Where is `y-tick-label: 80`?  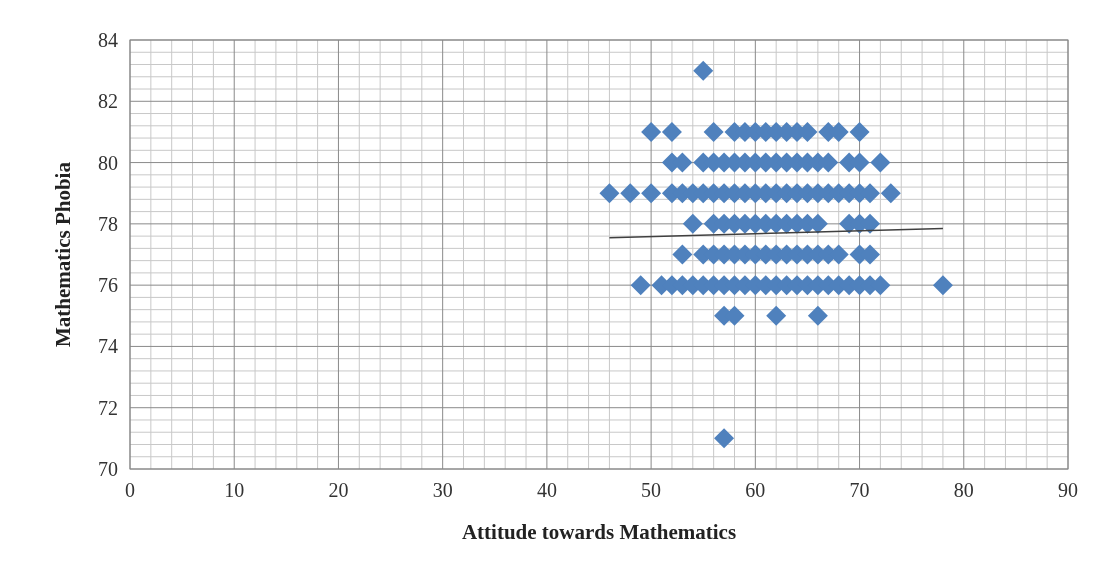 y-tick-label: 80 is located at coordinates (108, 162).